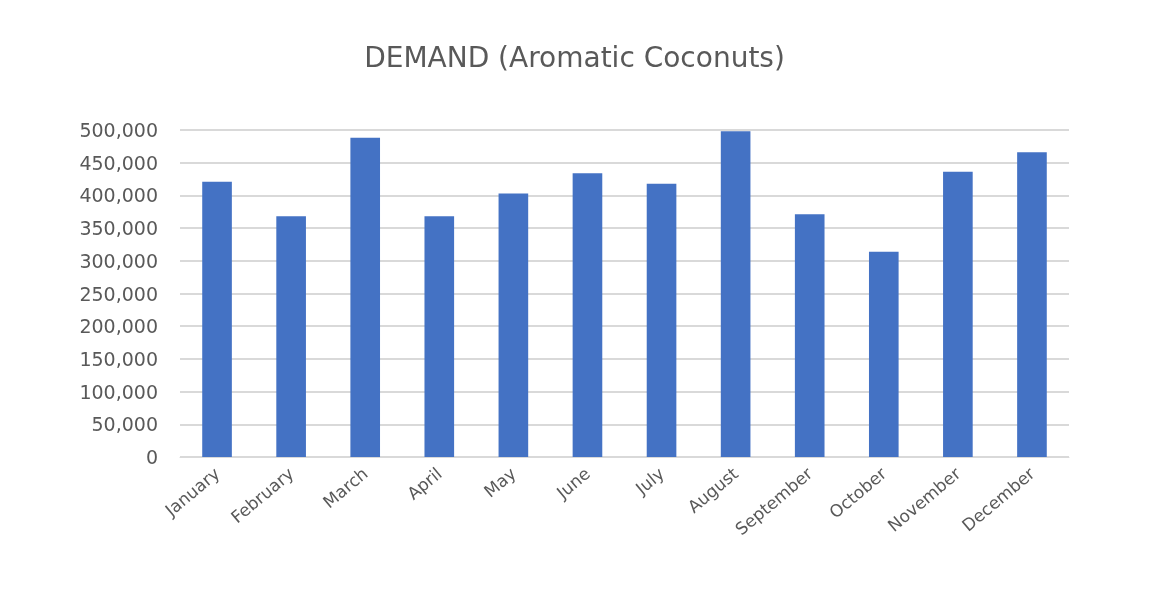 Image resolution: width=1149 pixels, height=592 pixels. I want to click on y-tick-label: 0, so click(151, 457).